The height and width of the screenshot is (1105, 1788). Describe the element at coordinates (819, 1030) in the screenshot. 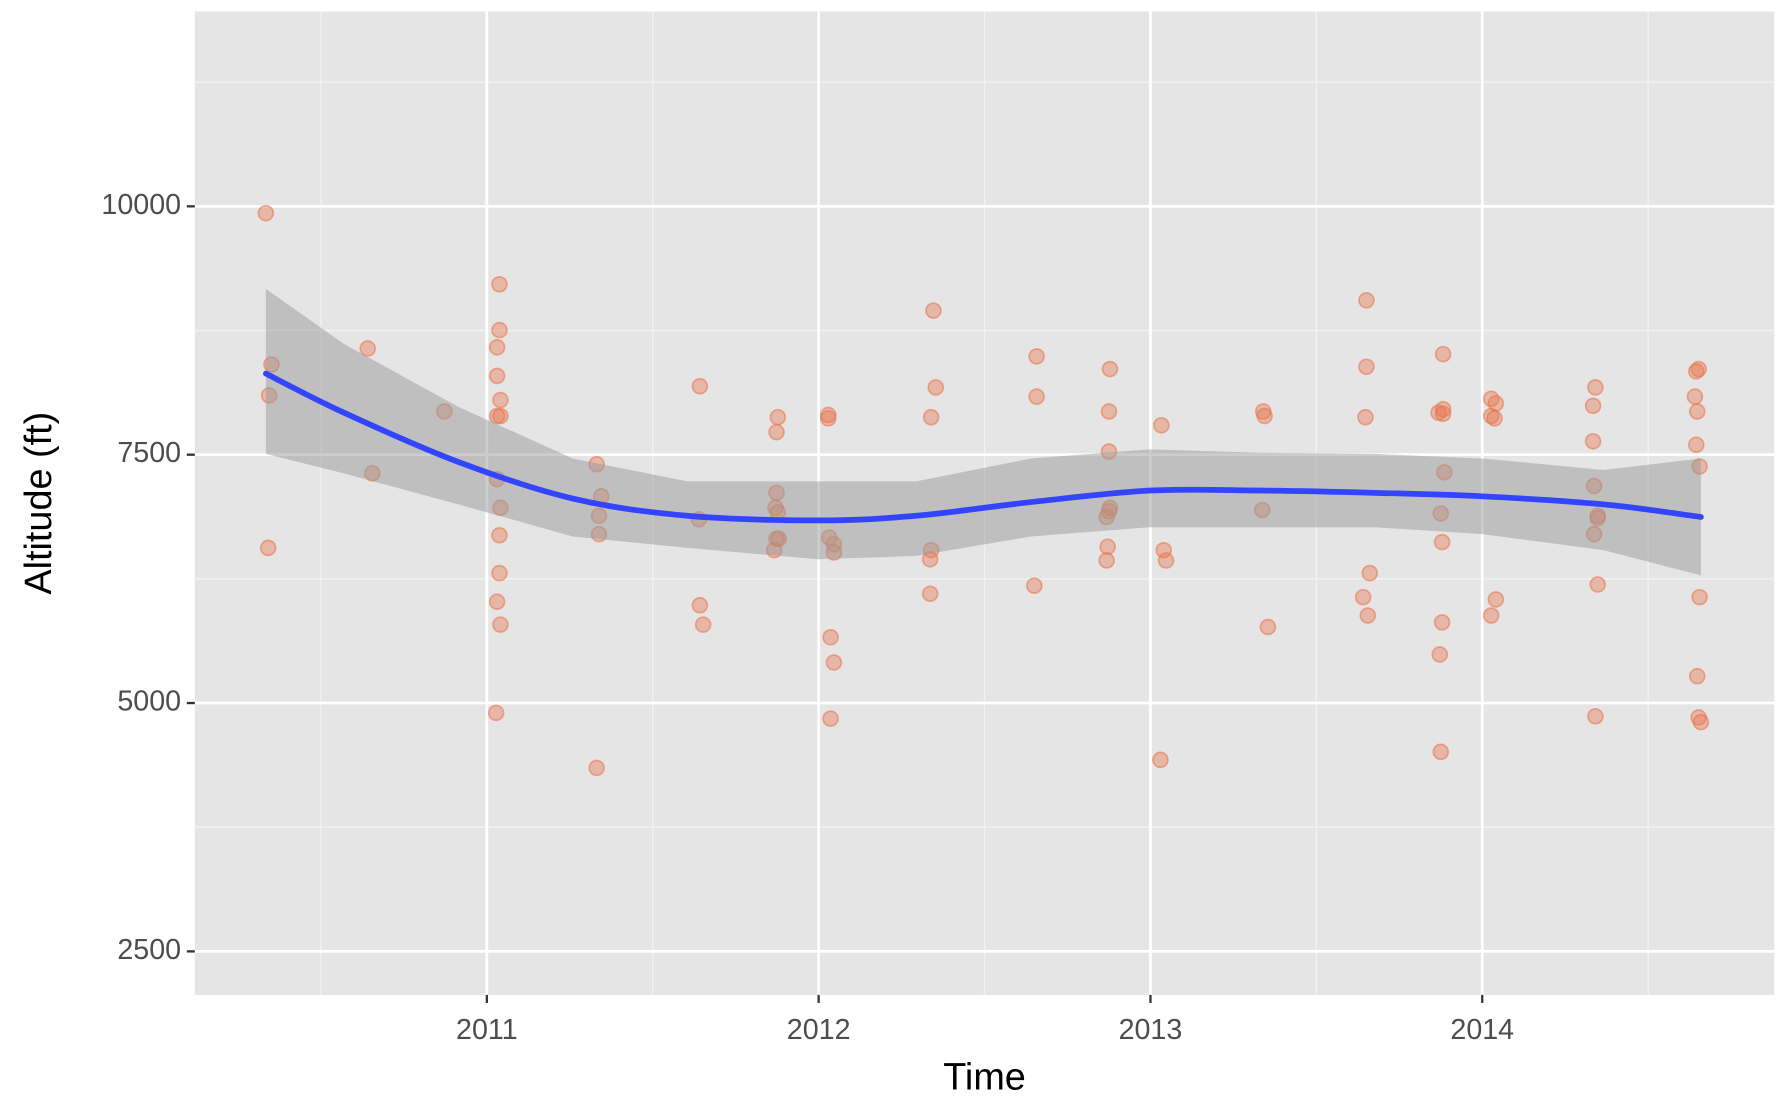

I see `x-tick-label: 2012` at that location.